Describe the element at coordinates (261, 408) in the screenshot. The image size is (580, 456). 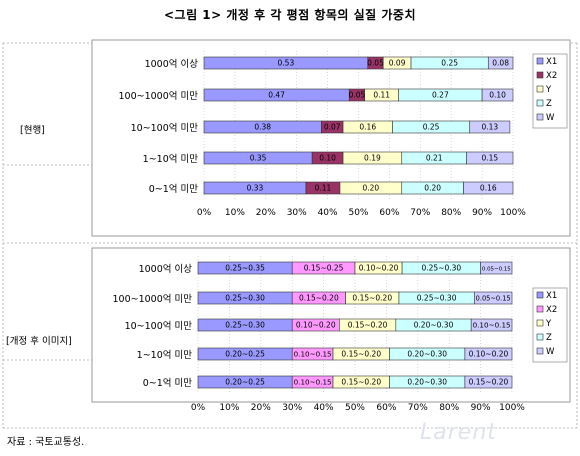
I see `x-tick-label: 20%` at that location.